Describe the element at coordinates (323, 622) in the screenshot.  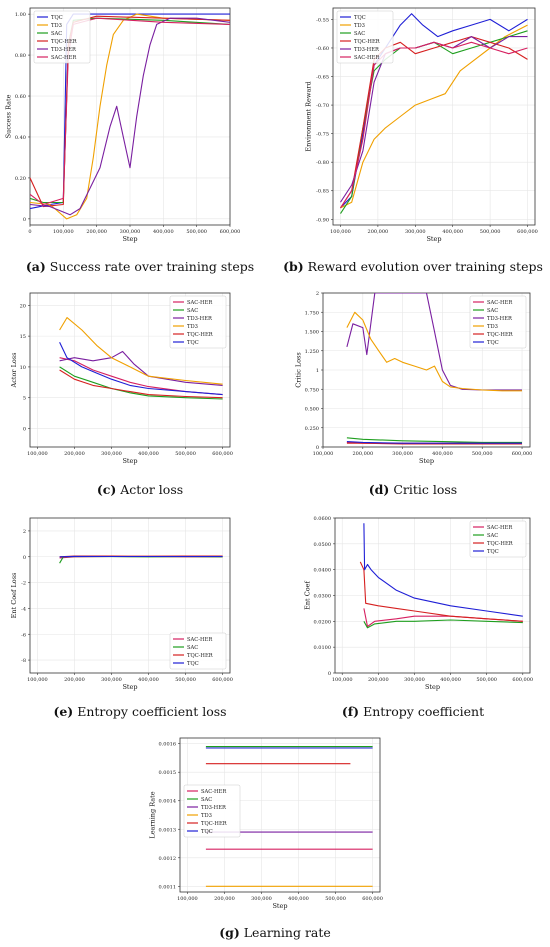
I see `y-tick-label: 0.0200` at that location.